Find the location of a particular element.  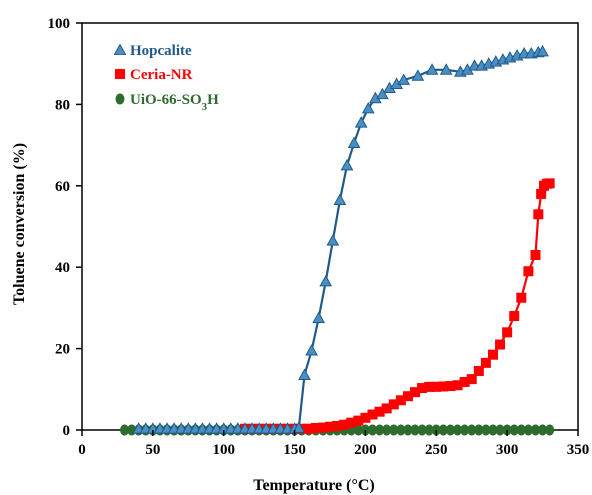

x-tick-label: 100 is located at coordinates (223, 450).